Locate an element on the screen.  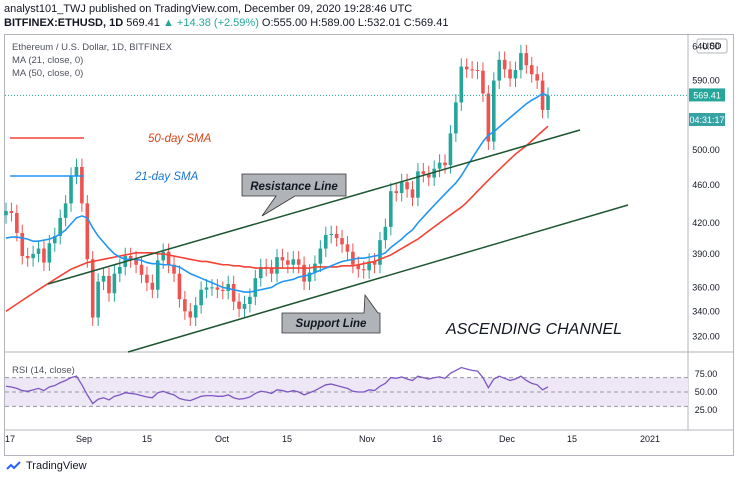
rsi-tick: 50.00 is located at coordinates (706, 392).